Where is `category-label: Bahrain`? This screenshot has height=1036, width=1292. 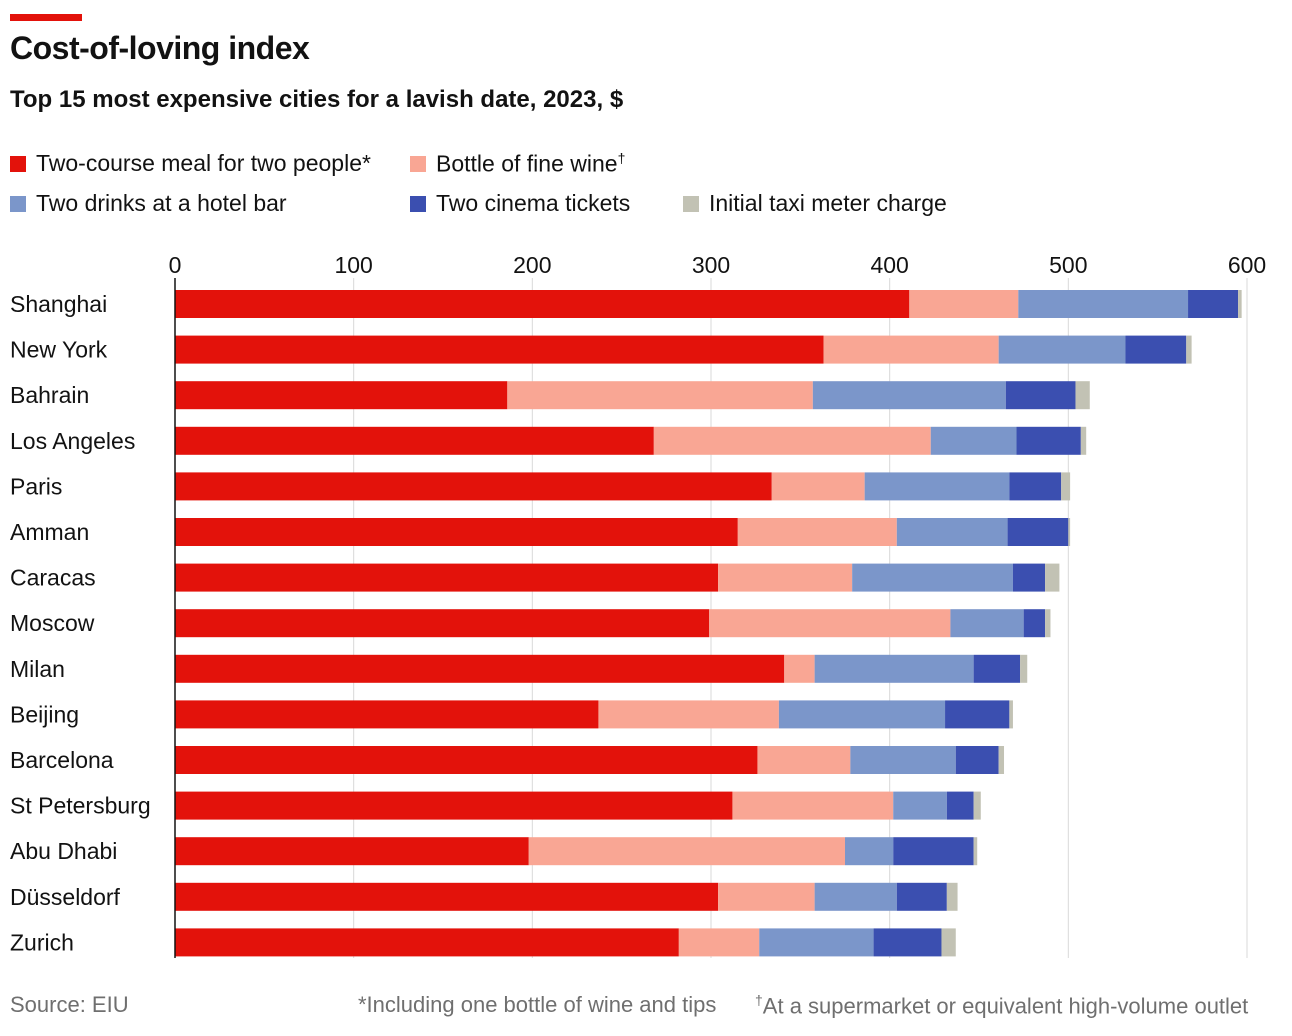
category-label: Bahrain is located at coordinates (49, 395).